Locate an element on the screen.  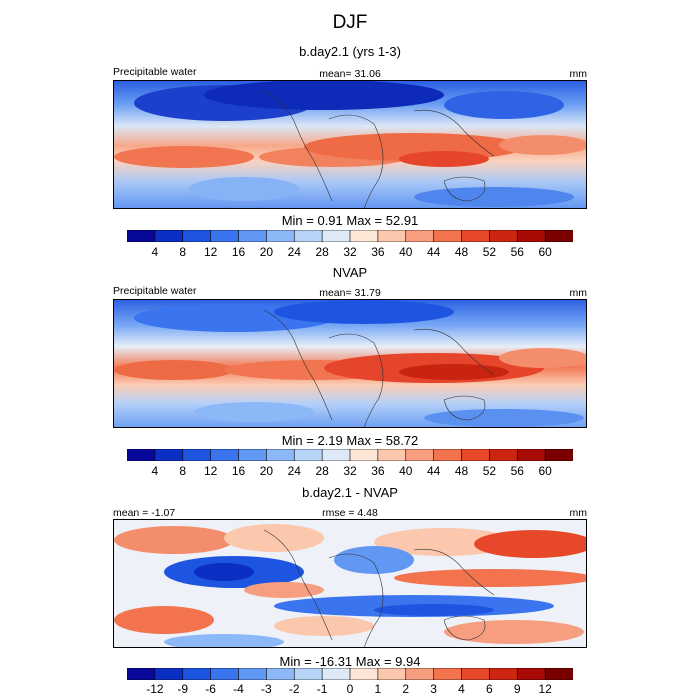
colorbar-tick-label: -4 is located at coordinates (238, 689).